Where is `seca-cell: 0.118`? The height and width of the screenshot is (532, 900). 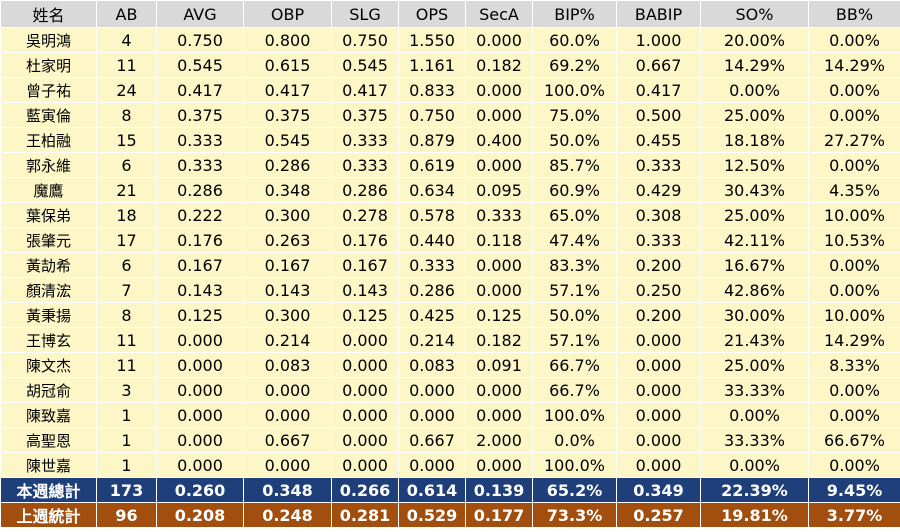 seca-cell: 0.118 is located at coordinates (499, 240).